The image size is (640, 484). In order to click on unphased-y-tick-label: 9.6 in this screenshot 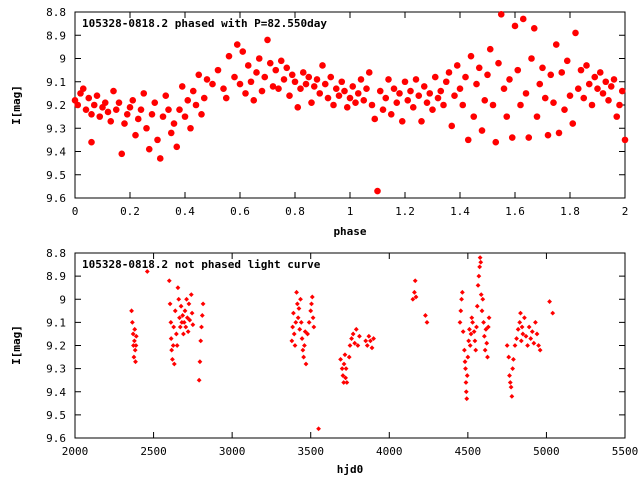, I will do `click(56, 438)`.